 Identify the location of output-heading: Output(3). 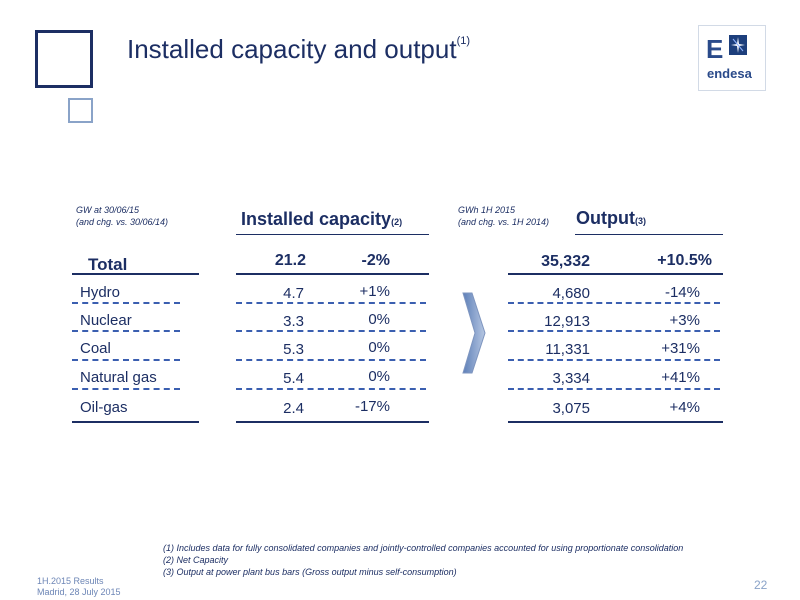
(611, 218).